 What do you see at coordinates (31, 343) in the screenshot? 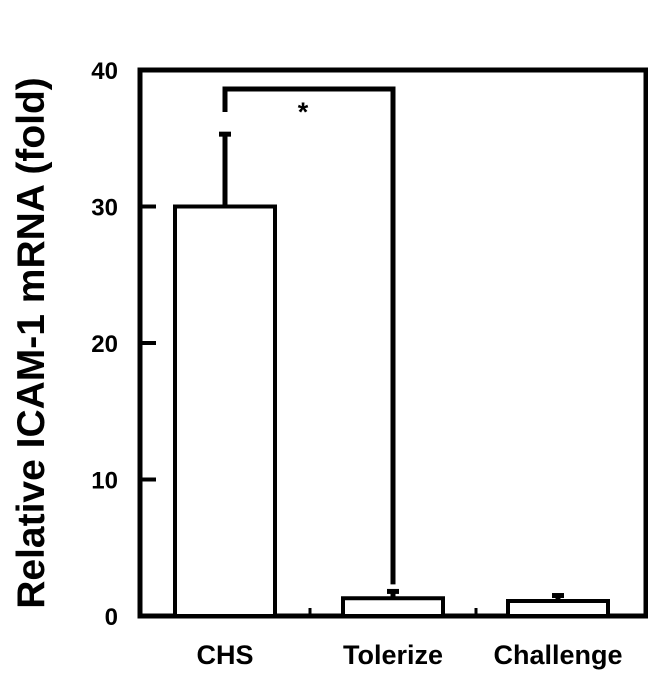
I see `y-axis-label: Relative ICAM-1 mRNA (fold)` at bounding box center [31, 343].